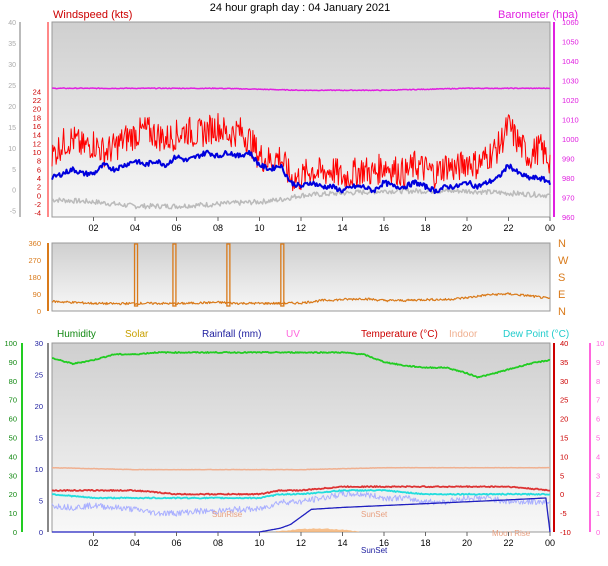  What do you see at coordinates (39, 375) in the screenshot?
I see `rain-tick-label: 25` at bounding box center [39, 375].